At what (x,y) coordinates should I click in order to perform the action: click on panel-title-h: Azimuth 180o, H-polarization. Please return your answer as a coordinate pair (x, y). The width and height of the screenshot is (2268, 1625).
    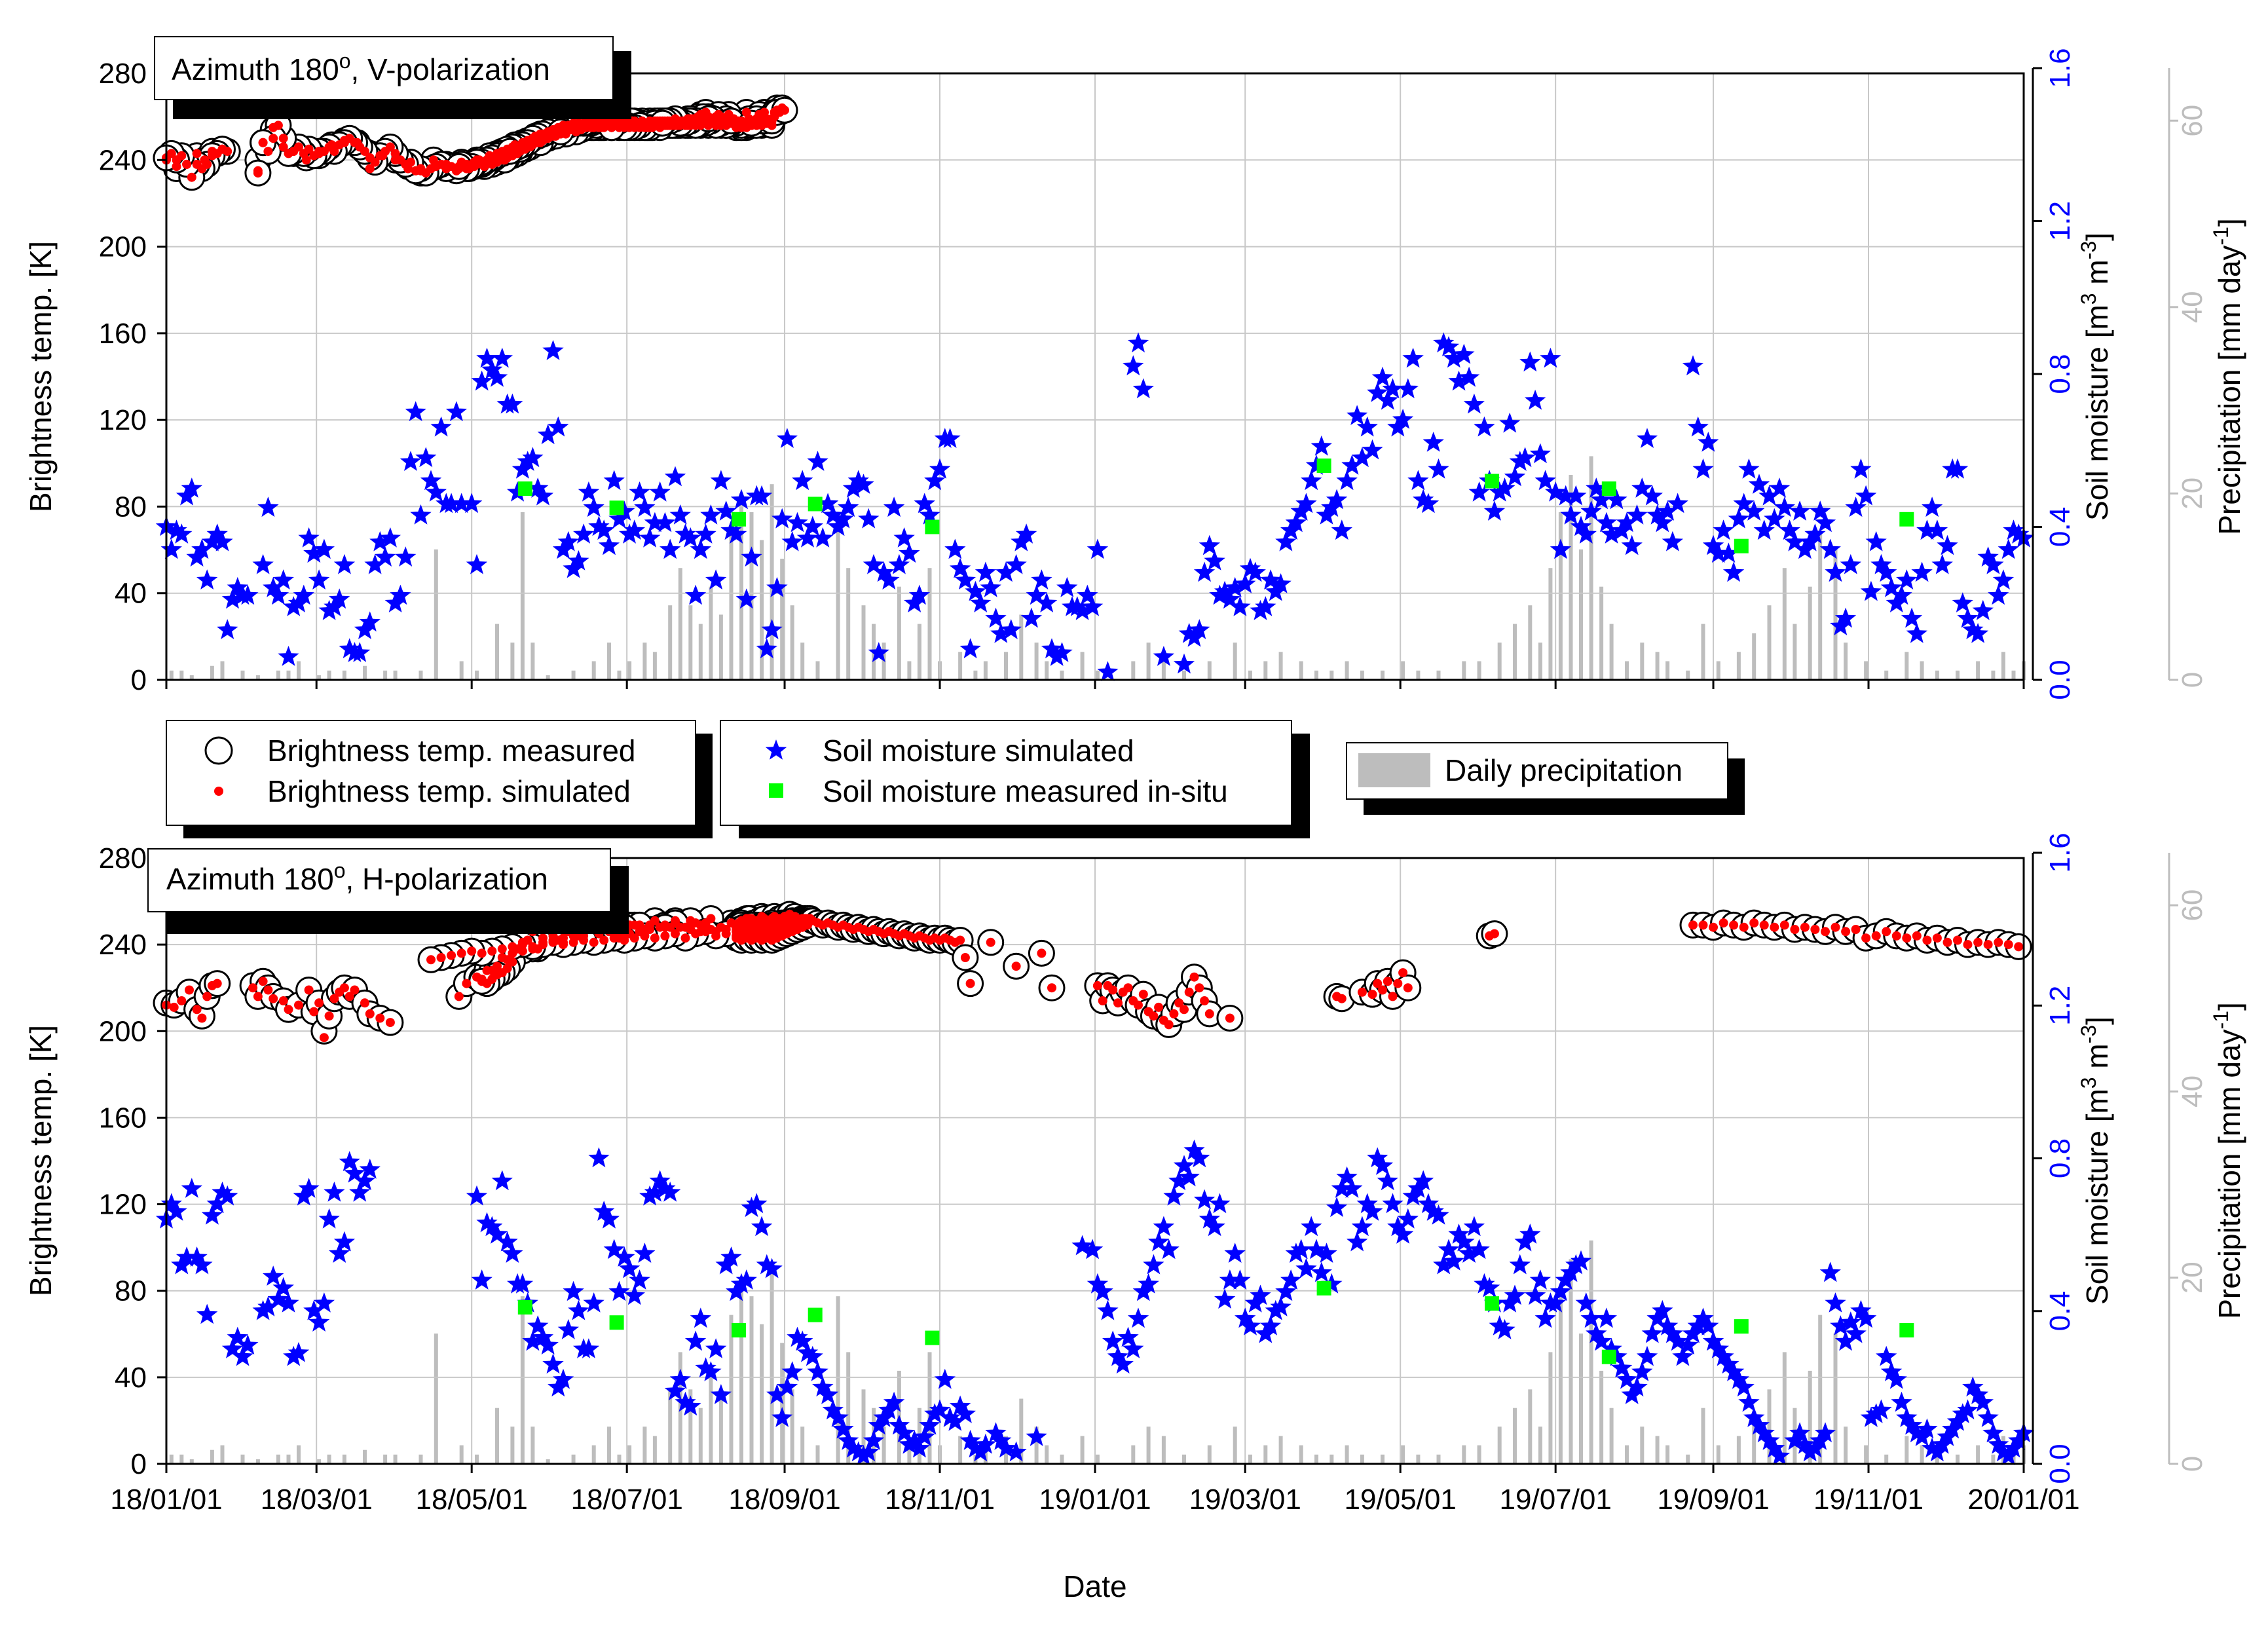
    Looking at the image, I should click on (388, 891).